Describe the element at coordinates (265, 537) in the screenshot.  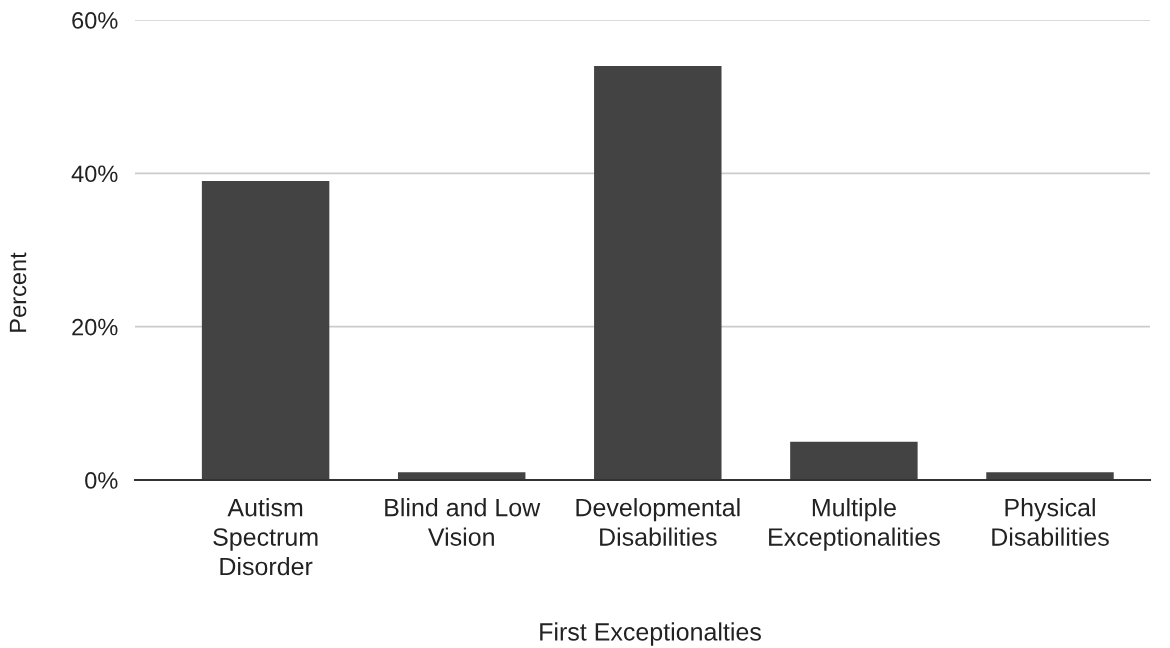
I see `x-tick-label: Autism Spectrum Disorder` at that location.